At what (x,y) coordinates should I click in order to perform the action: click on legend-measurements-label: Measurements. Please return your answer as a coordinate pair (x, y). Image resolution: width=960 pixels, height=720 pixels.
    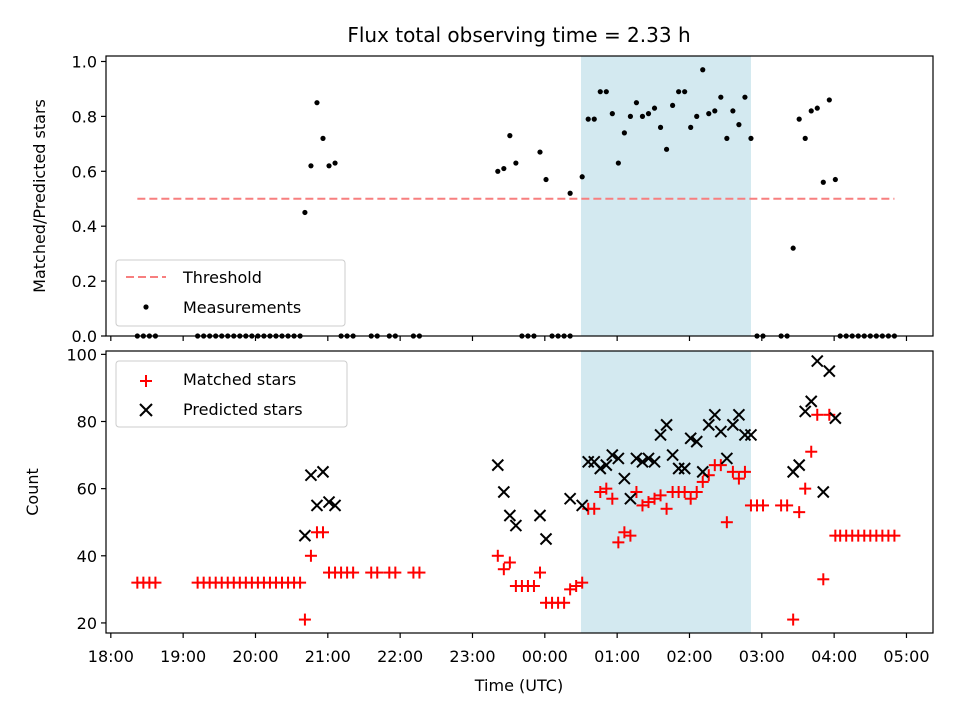
    Looking at the image, I should click on (242, 307).